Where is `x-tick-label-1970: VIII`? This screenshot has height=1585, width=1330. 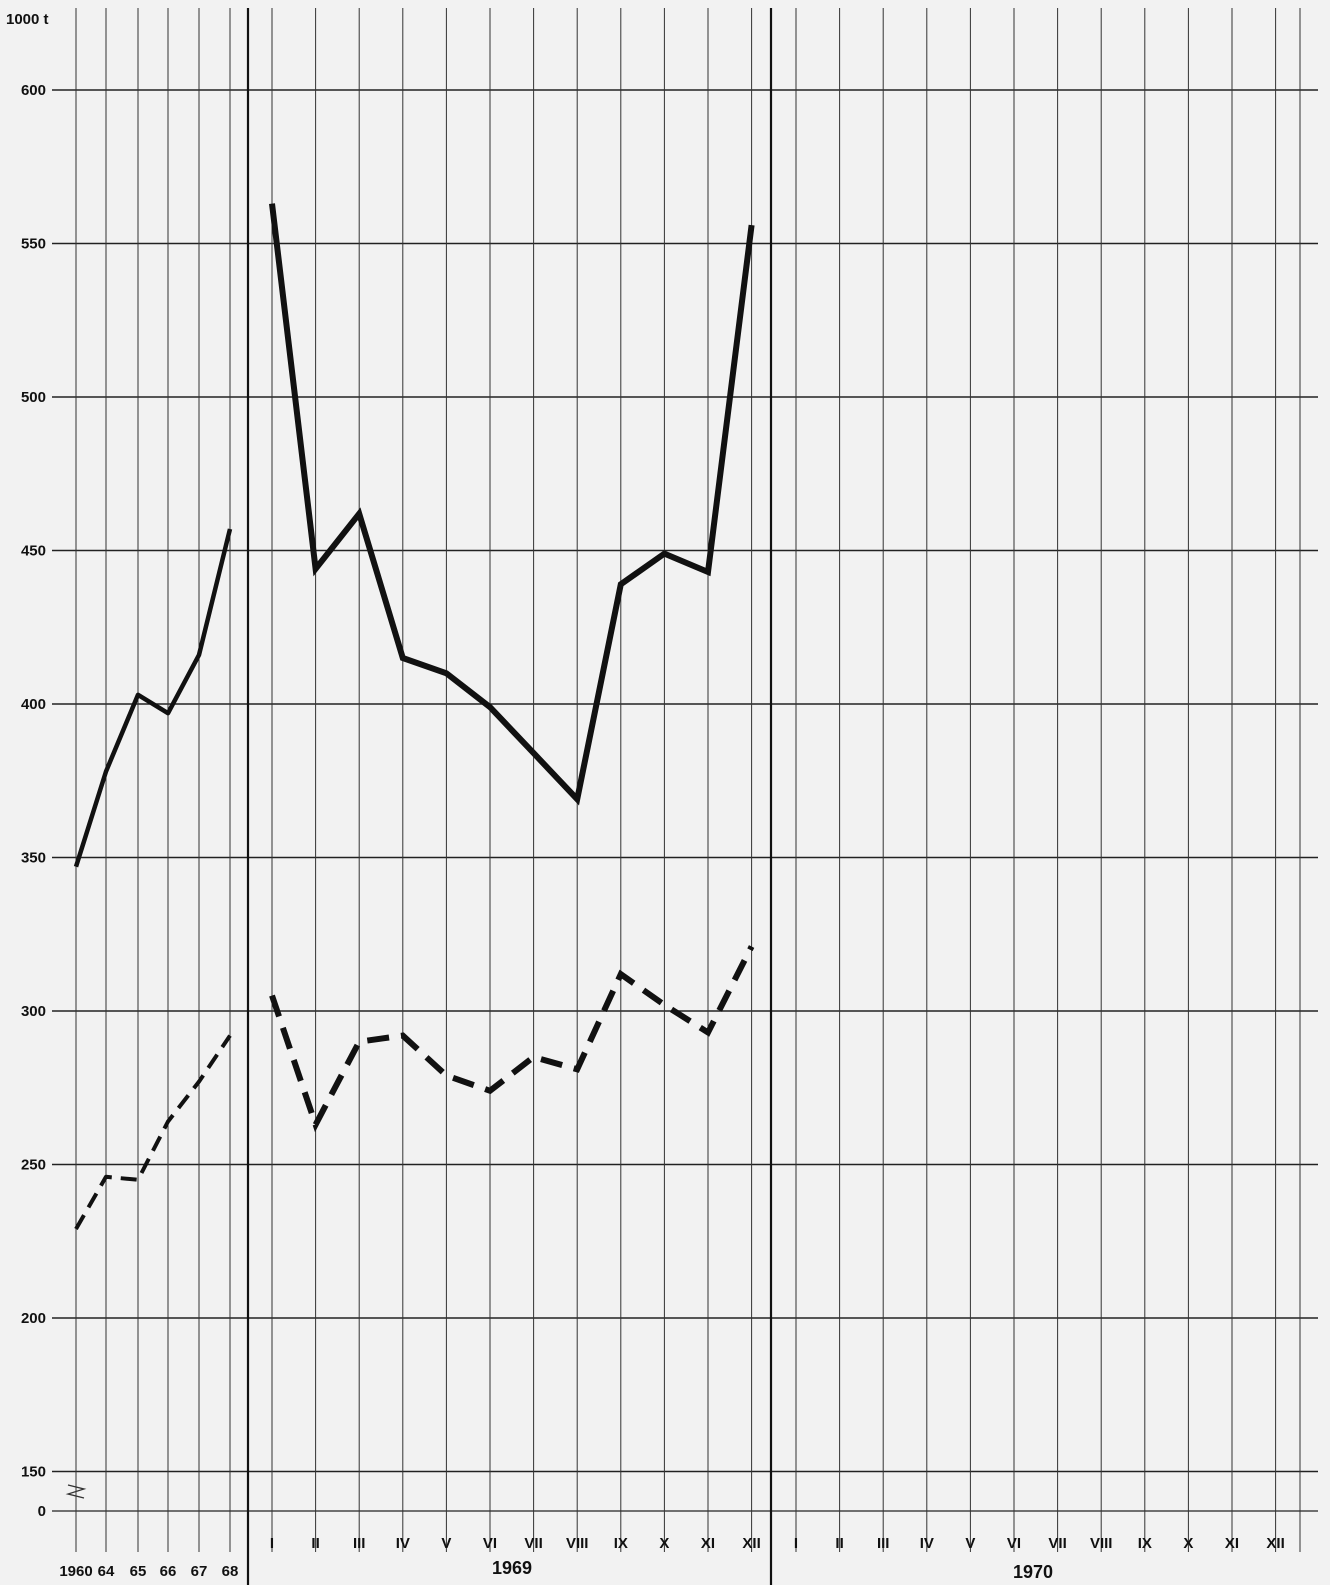 x-tick-label-1970: VIII is located at coordinates (1101, 1543).